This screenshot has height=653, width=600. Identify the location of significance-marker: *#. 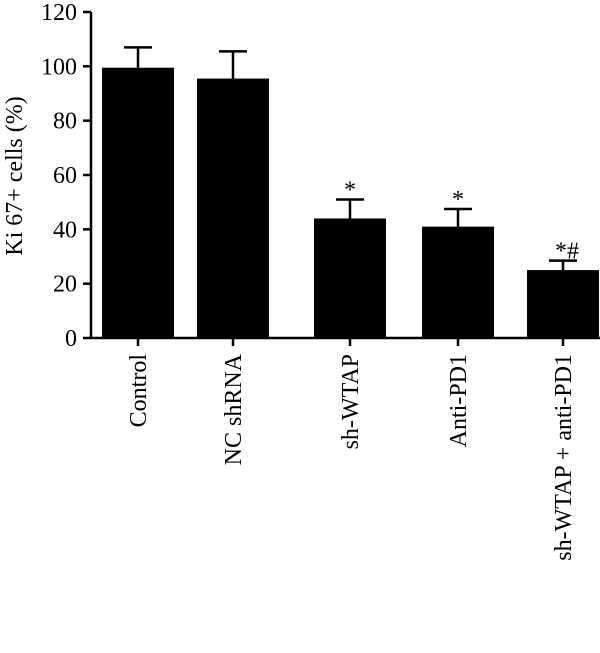
(567, 252).